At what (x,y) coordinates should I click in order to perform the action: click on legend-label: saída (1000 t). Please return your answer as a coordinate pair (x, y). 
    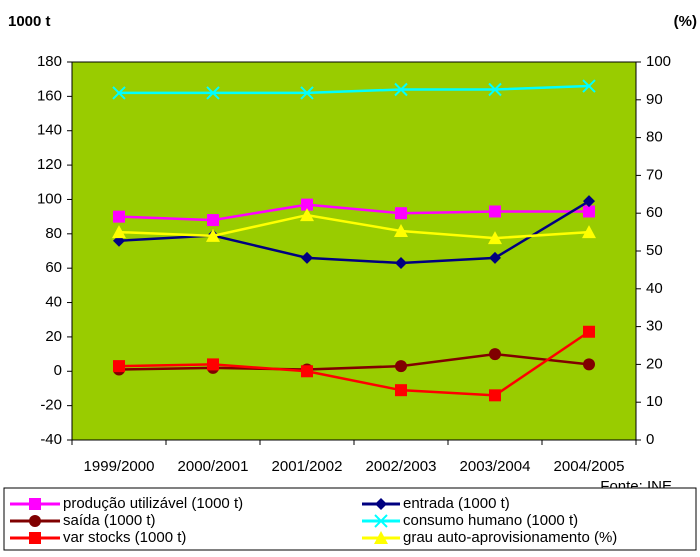
    Looking at the image, I should click on (109, 520).